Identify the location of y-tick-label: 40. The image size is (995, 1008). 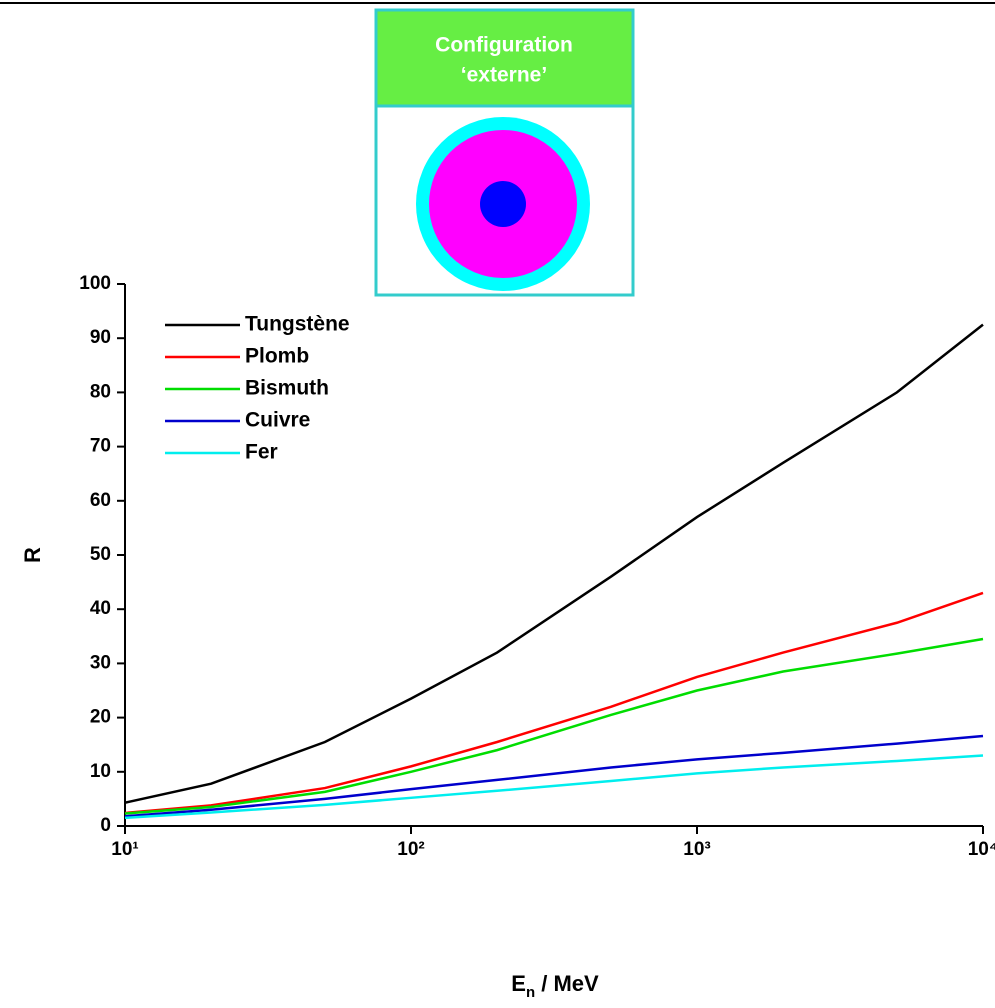
(100, 608).